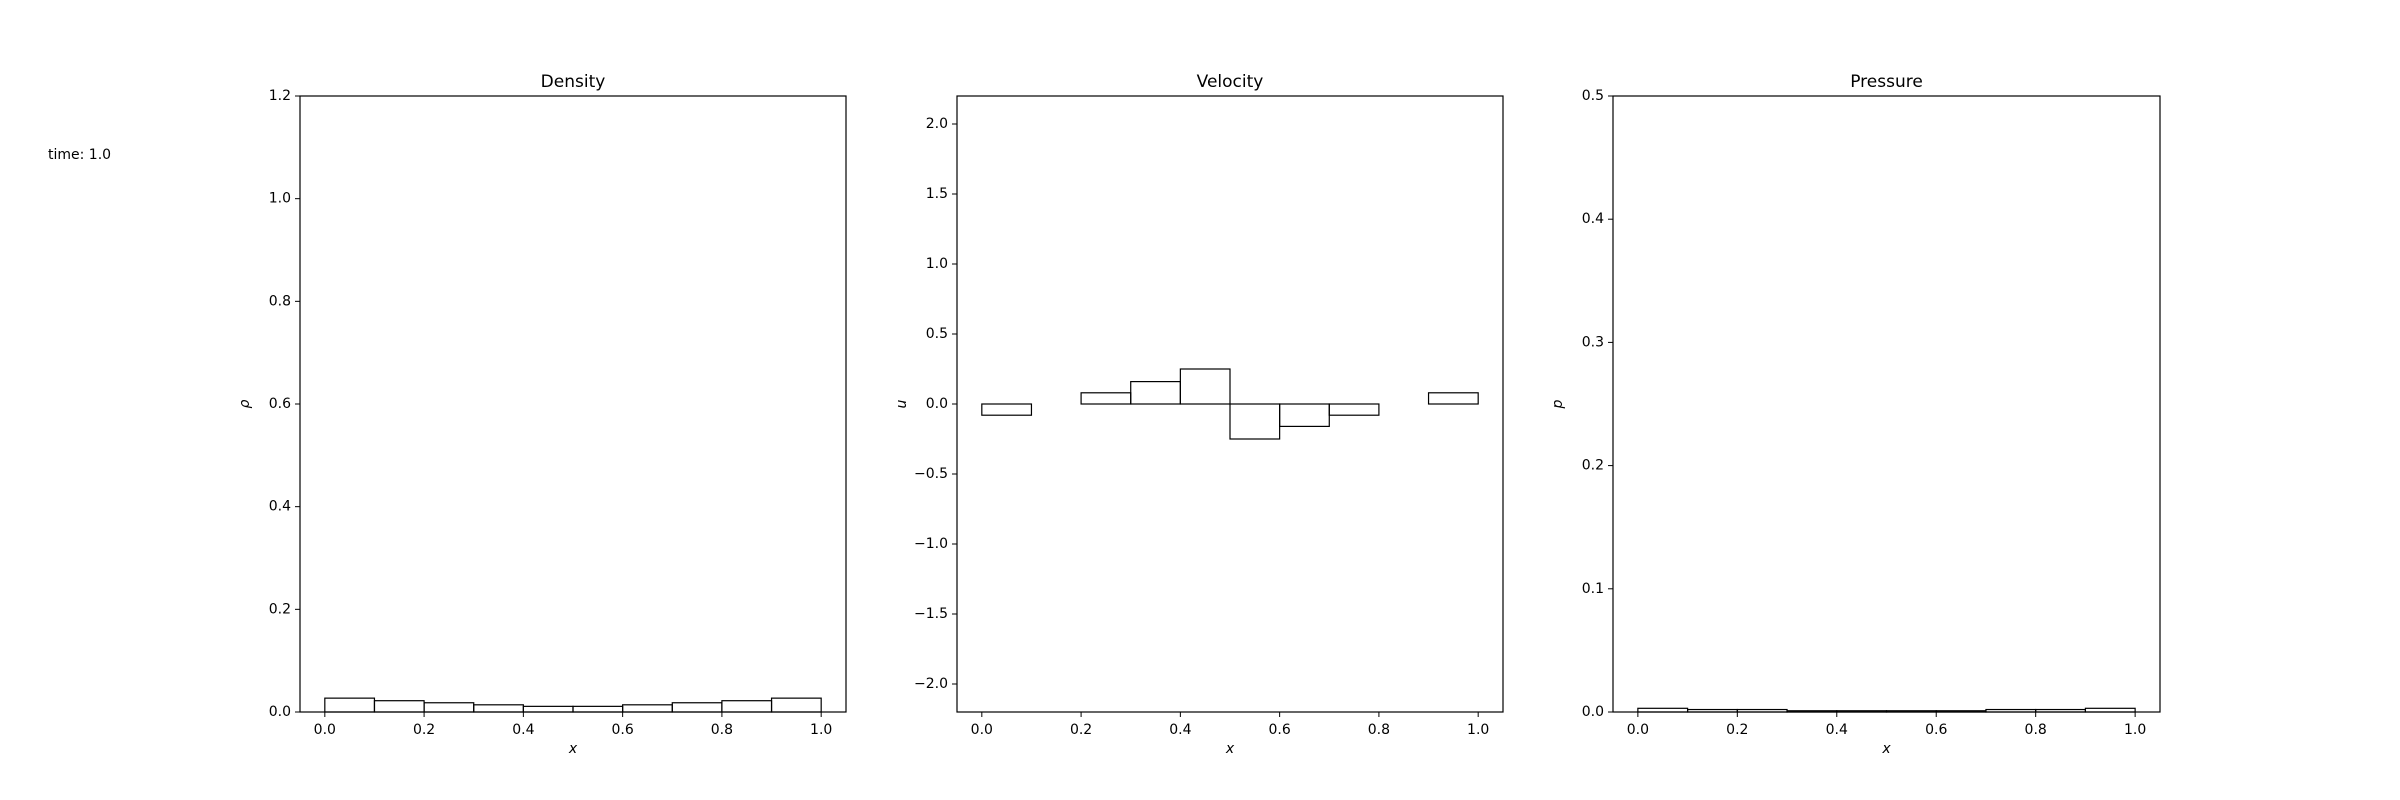  I want to click on y-tick-label: 0.3, so click(1593, 342).